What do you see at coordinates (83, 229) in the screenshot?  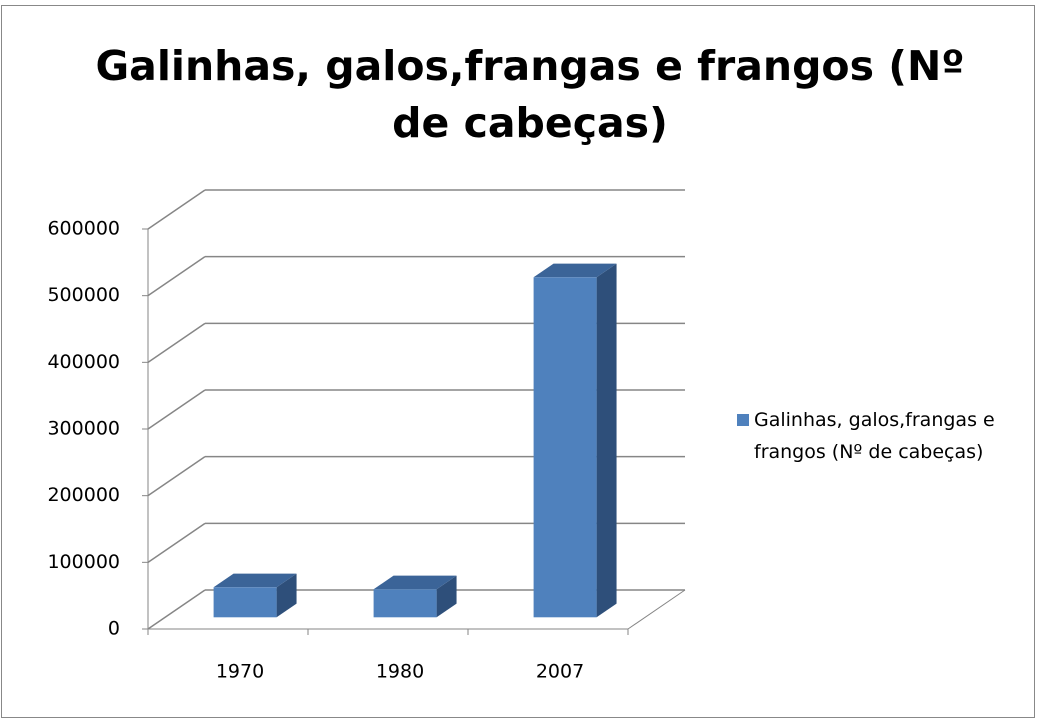 I see `y-tick-label: 600000` at bounding box center [83, 229].